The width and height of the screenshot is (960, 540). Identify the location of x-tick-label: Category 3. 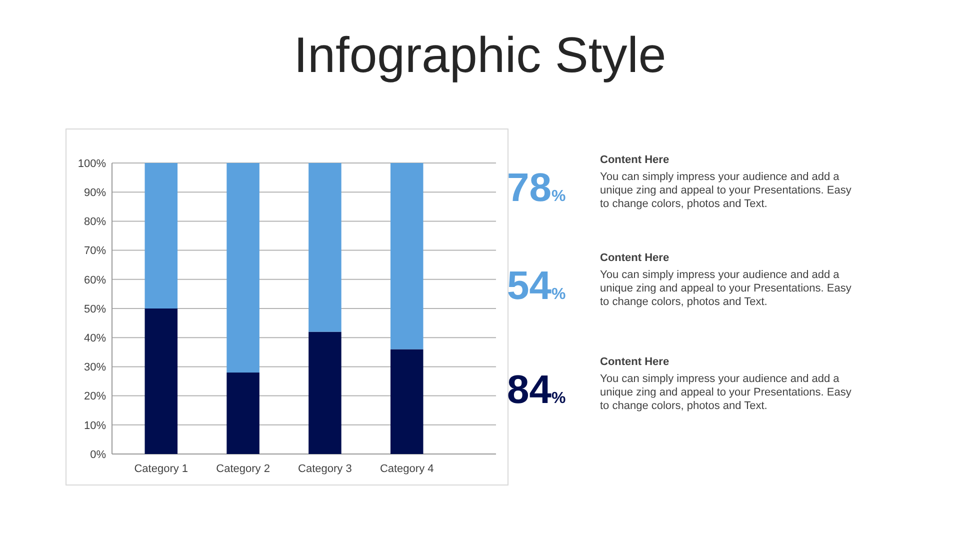
(325, 469).